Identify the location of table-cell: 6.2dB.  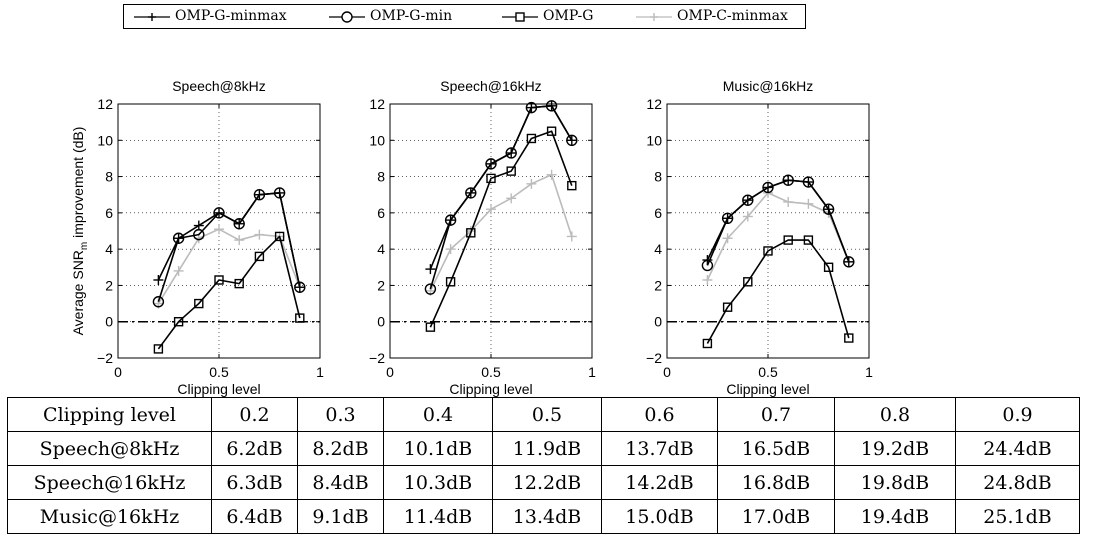
(254, 448).